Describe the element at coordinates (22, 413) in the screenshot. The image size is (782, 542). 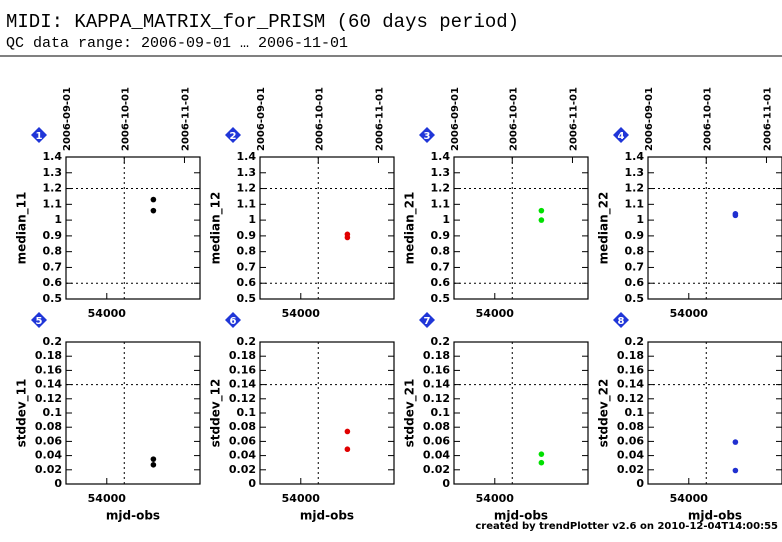
I see `y-axis-label: stddev_11` at that location.